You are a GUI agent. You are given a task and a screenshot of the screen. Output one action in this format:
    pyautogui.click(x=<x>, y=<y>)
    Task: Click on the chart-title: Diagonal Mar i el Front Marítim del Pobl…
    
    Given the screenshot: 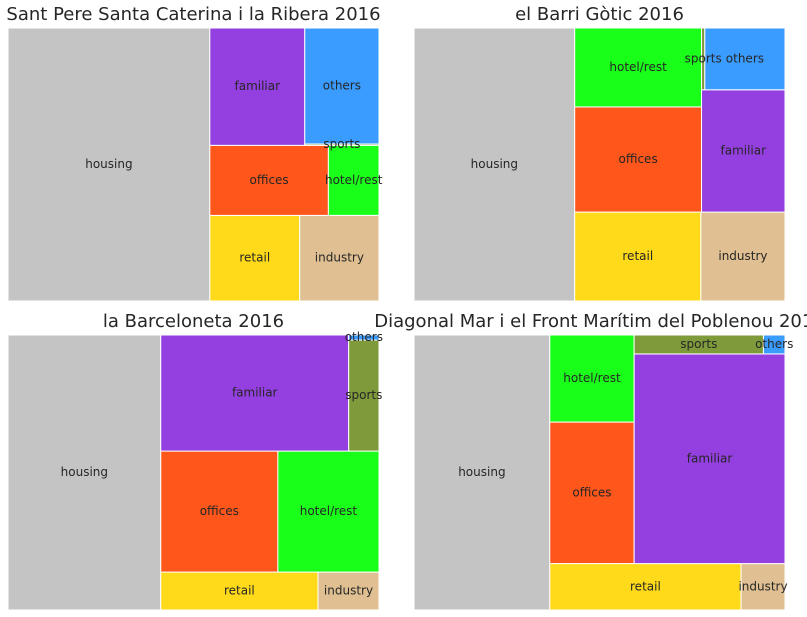 What is the action you would take?
    pyautogui.click(x=590, y=321)
    